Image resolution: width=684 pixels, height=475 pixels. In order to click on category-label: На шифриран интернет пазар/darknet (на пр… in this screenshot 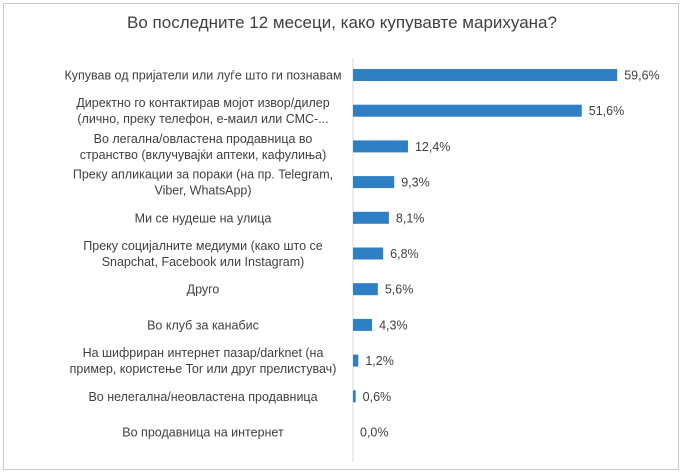, I will do `click(203, 361)`.